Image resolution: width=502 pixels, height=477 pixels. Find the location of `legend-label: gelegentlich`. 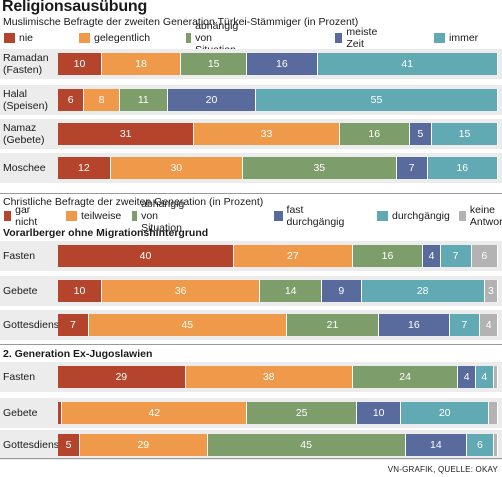

legend-label: gelegentlich is located at coordinates (122, 38).